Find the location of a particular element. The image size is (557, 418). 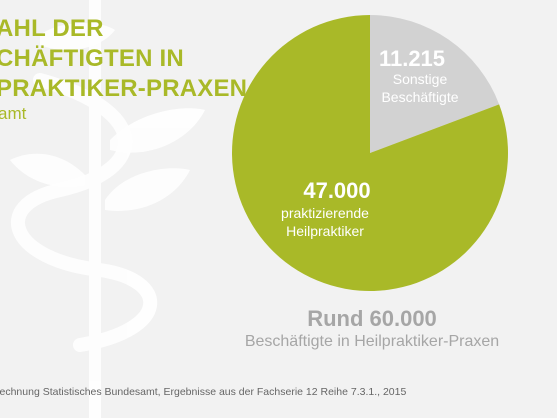

title-line-1: AHL DER is located at coordinates (52, 28).